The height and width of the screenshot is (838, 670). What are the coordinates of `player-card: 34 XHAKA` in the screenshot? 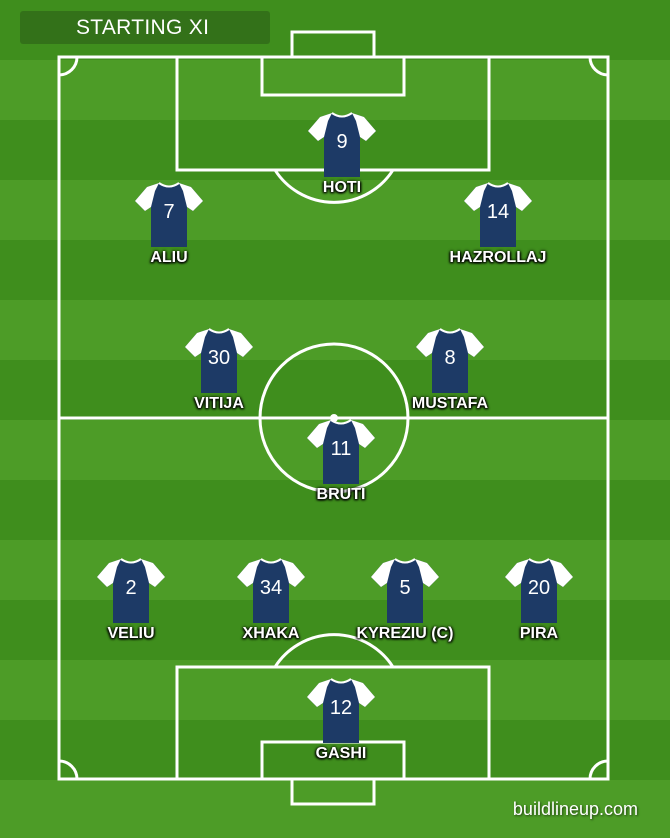 It's located at (271, 602).